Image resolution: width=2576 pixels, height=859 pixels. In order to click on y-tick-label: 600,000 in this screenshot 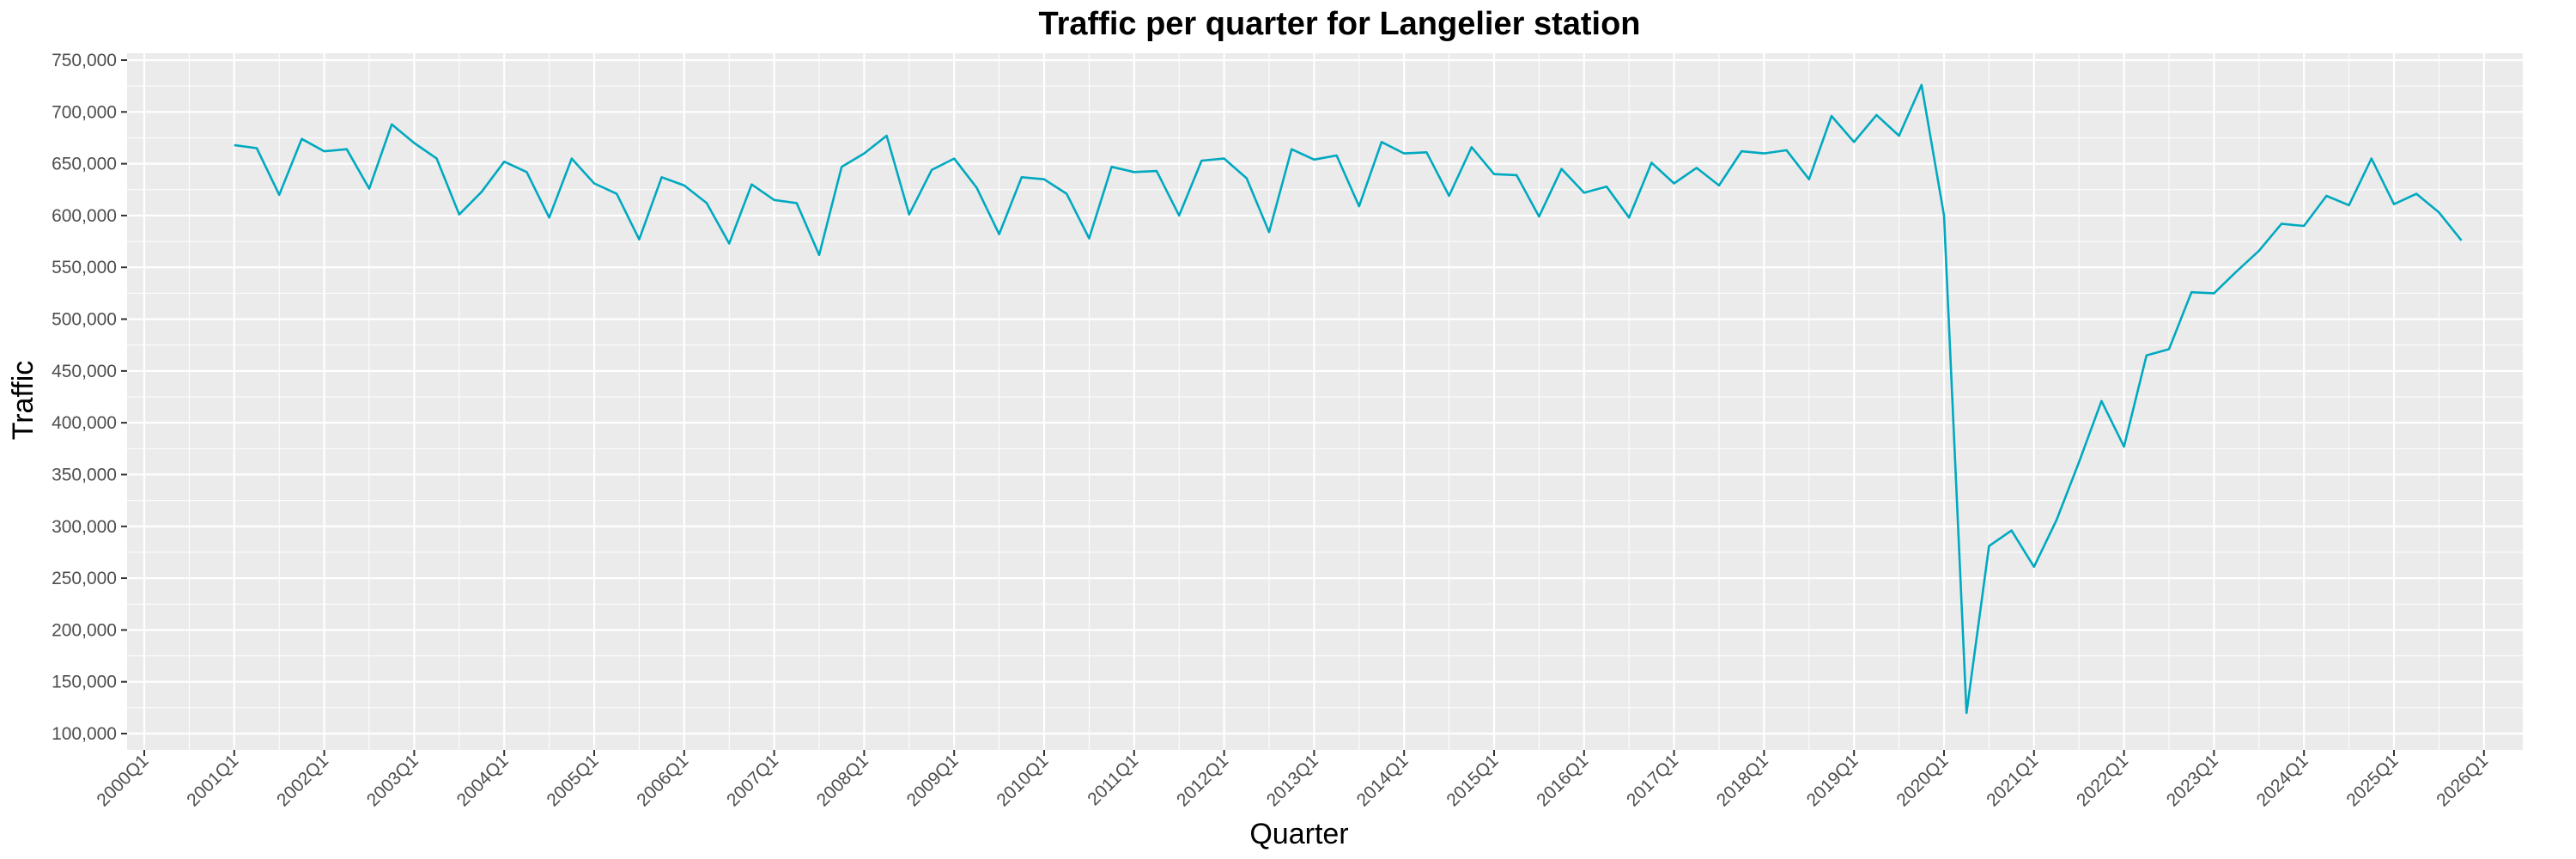, I will do `click(85, 216)`.